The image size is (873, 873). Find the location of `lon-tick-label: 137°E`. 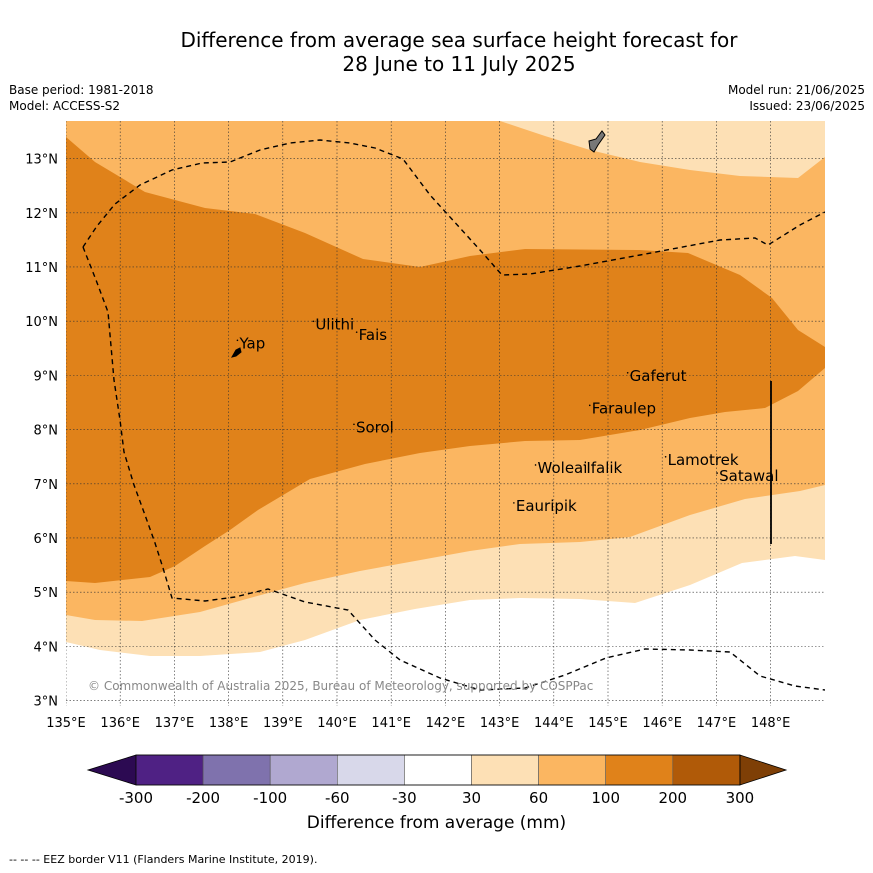

lon-tick-label: 137°E is located at coordinates (175, 723).